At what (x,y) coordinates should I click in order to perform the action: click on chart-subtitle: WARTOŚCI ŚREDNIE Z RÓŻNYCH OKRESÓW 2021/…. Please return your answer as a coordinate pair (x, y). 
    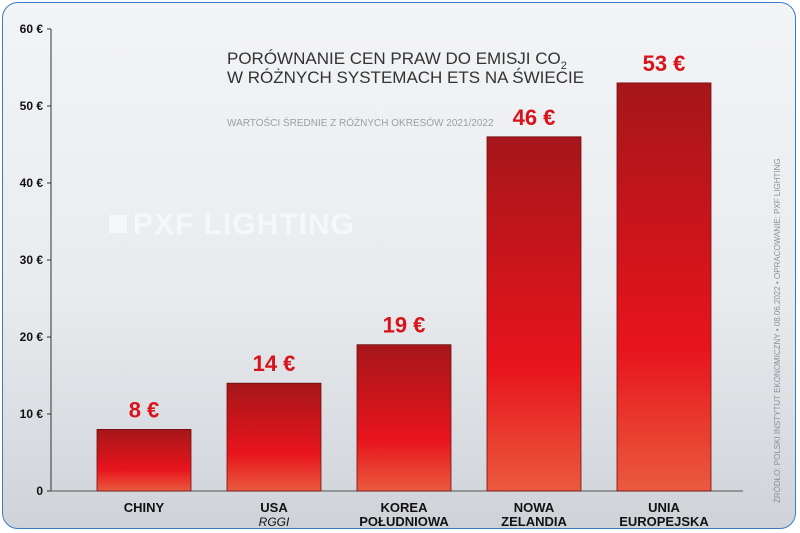
    Looking at the image, I should click on (360, 122).